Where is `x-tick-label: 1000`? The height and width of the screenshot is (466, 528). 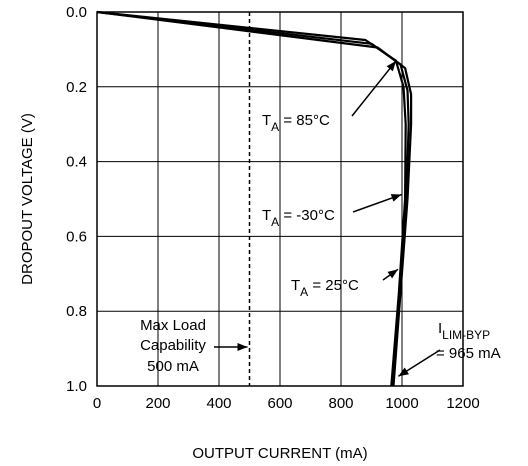 x-tick-label: 1000 is located at coordinates (401, 403).